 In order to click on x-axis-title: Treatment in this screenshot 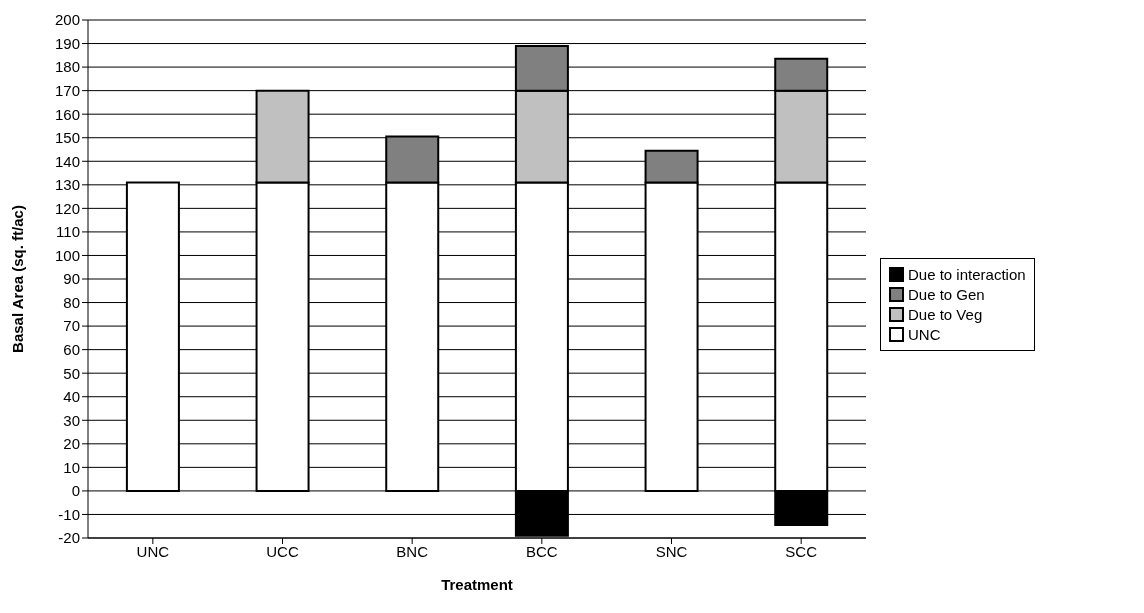, I will do `click(477, 584)`.